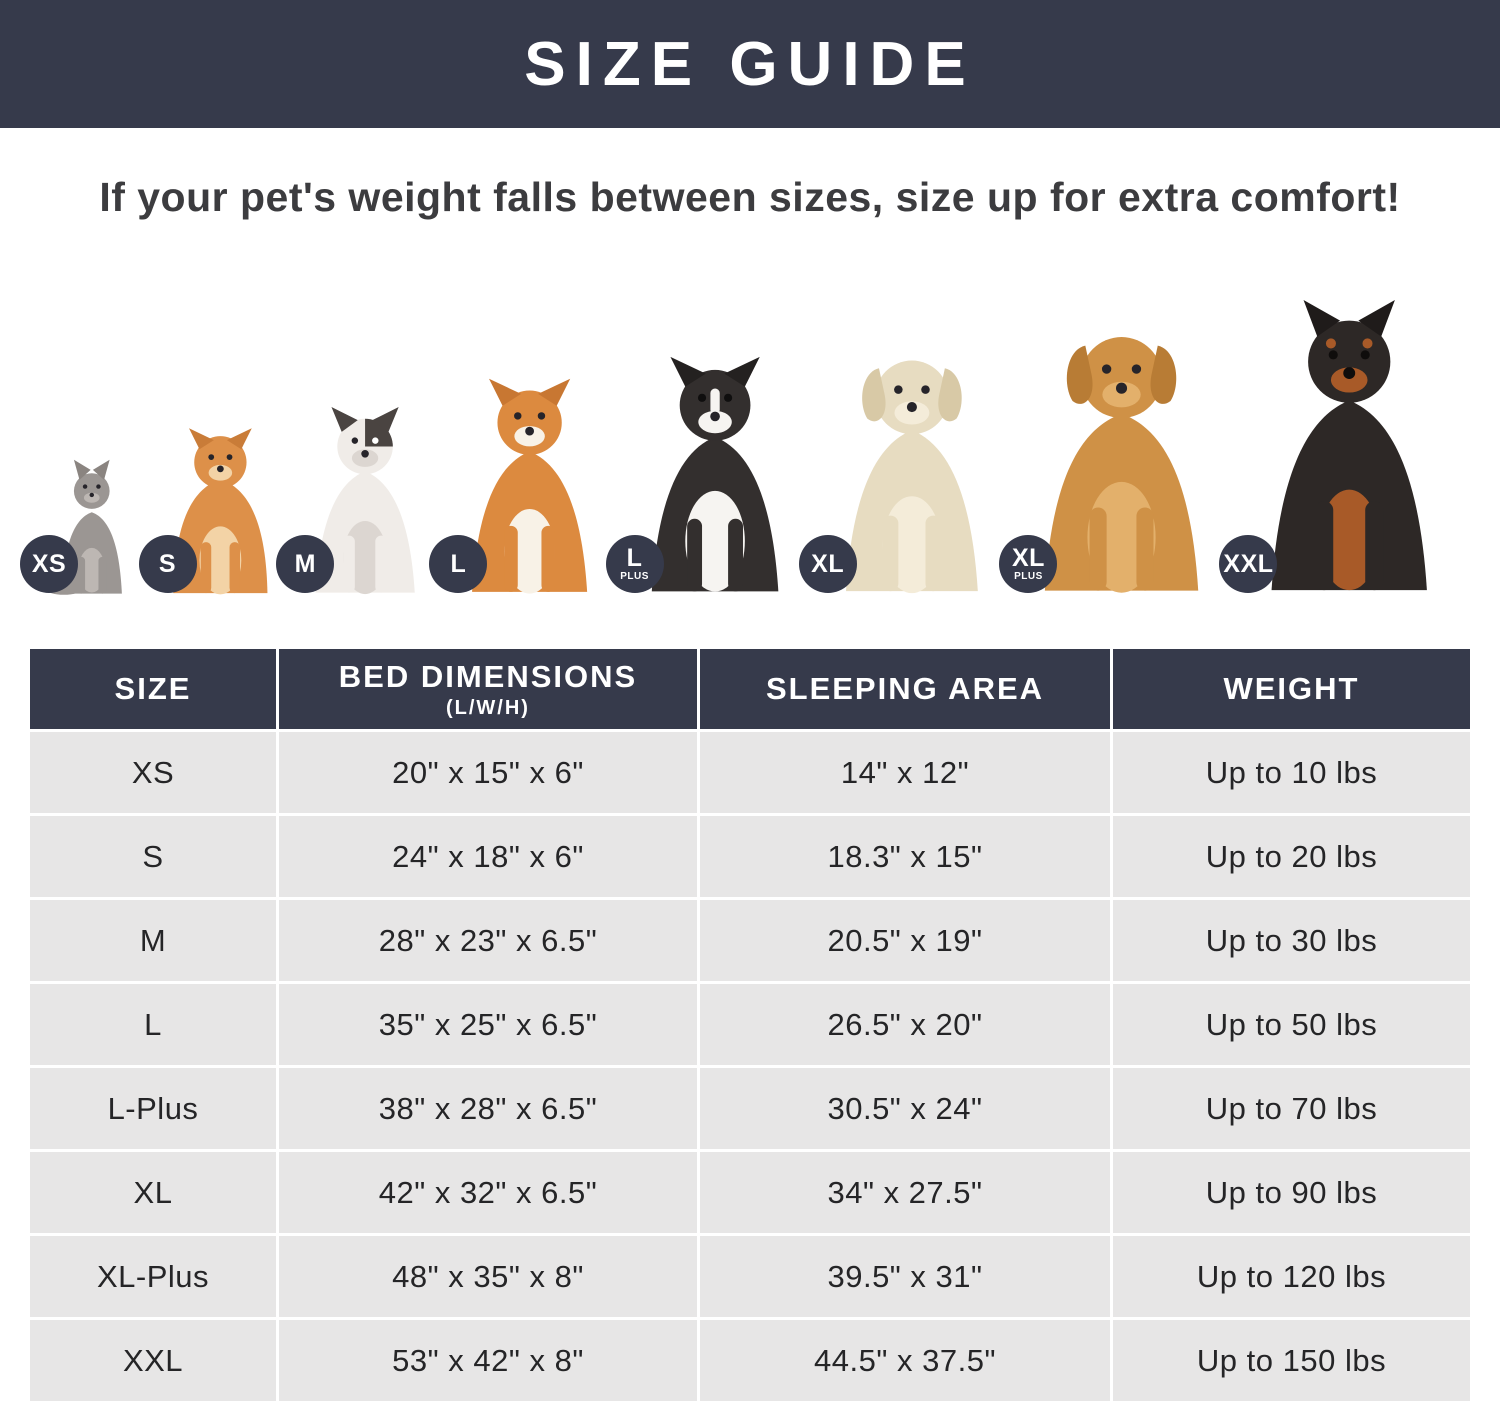  I want to click on table-cell-sleeping-area: 14" x 12", so click(905, 772).